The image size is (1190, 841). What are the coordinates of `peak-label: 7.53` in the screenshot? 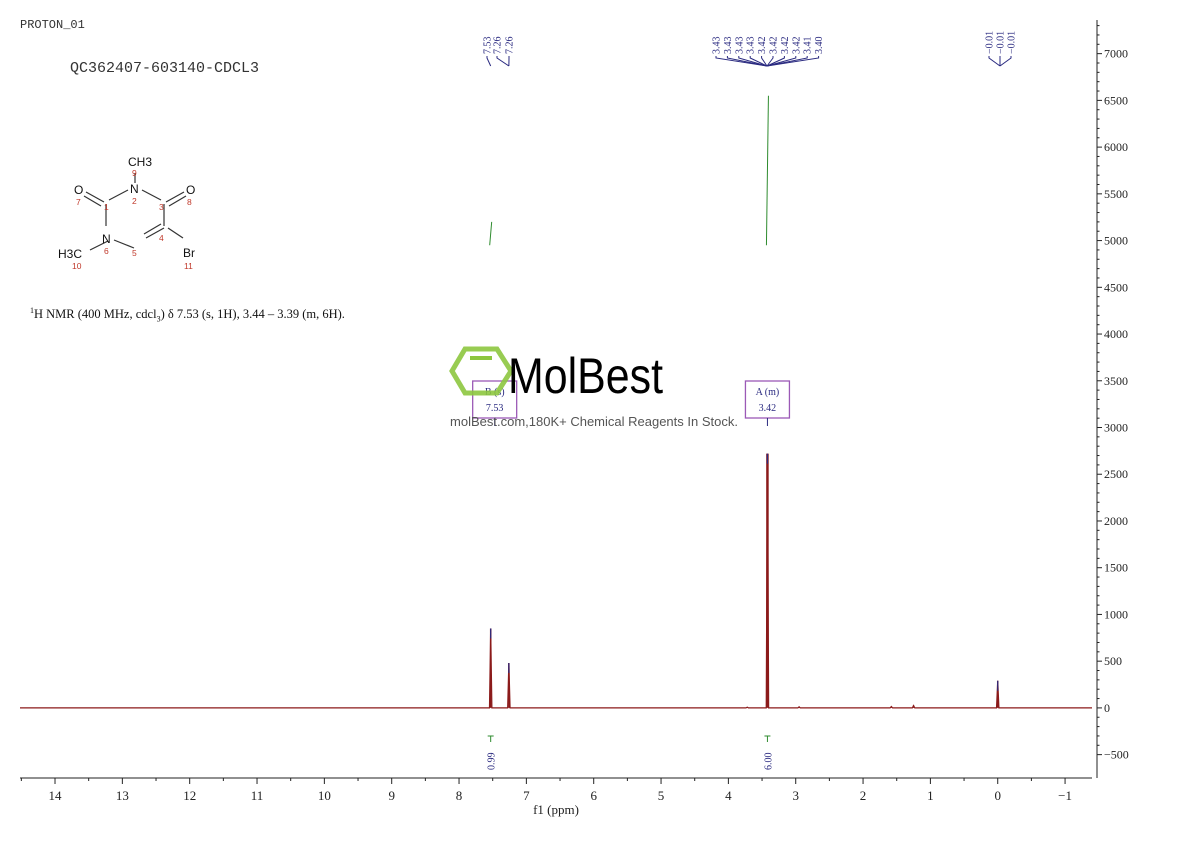 It's located at (488, 46).